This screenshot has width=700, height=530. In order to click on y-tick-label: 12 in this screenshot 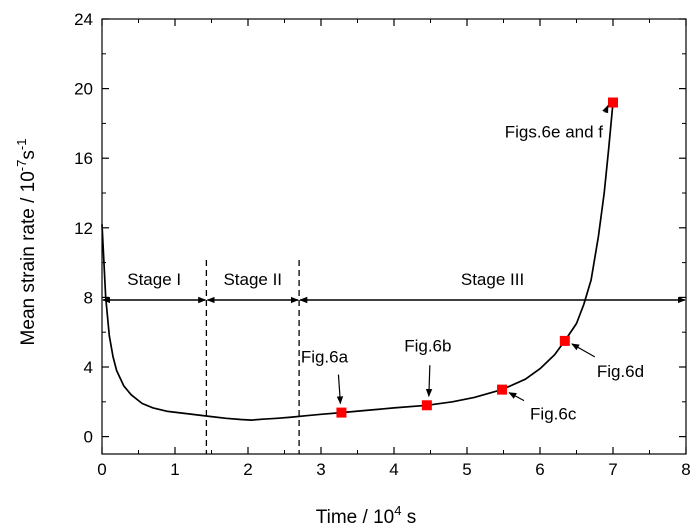, I will do `click(83, 228)`.